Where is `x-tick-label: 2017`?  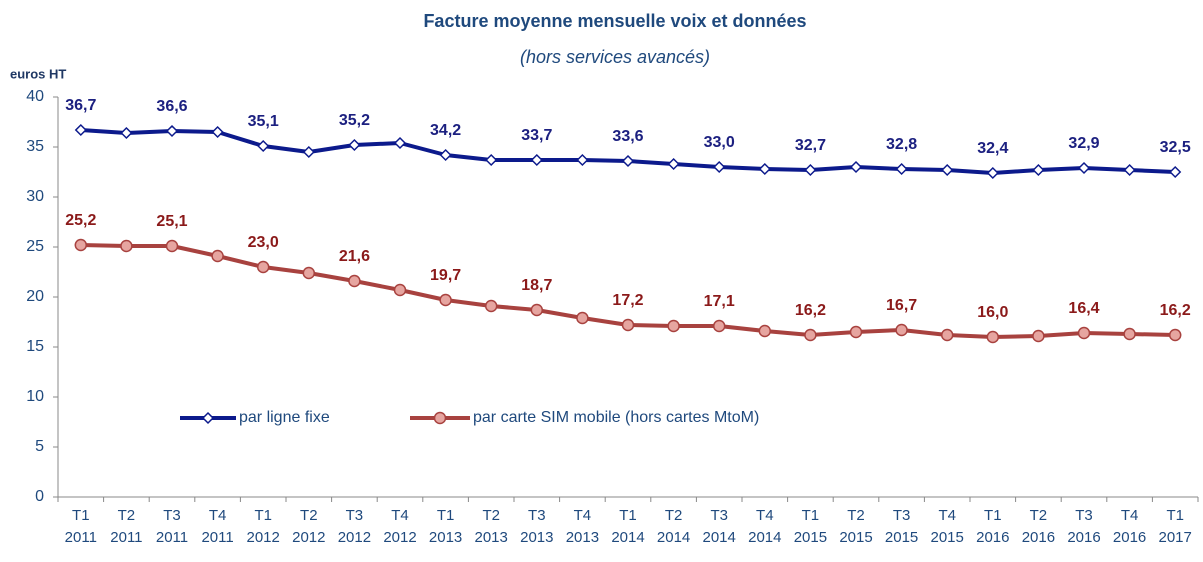 x-tick-label: 2017 is located at coordinates (1175, 537).